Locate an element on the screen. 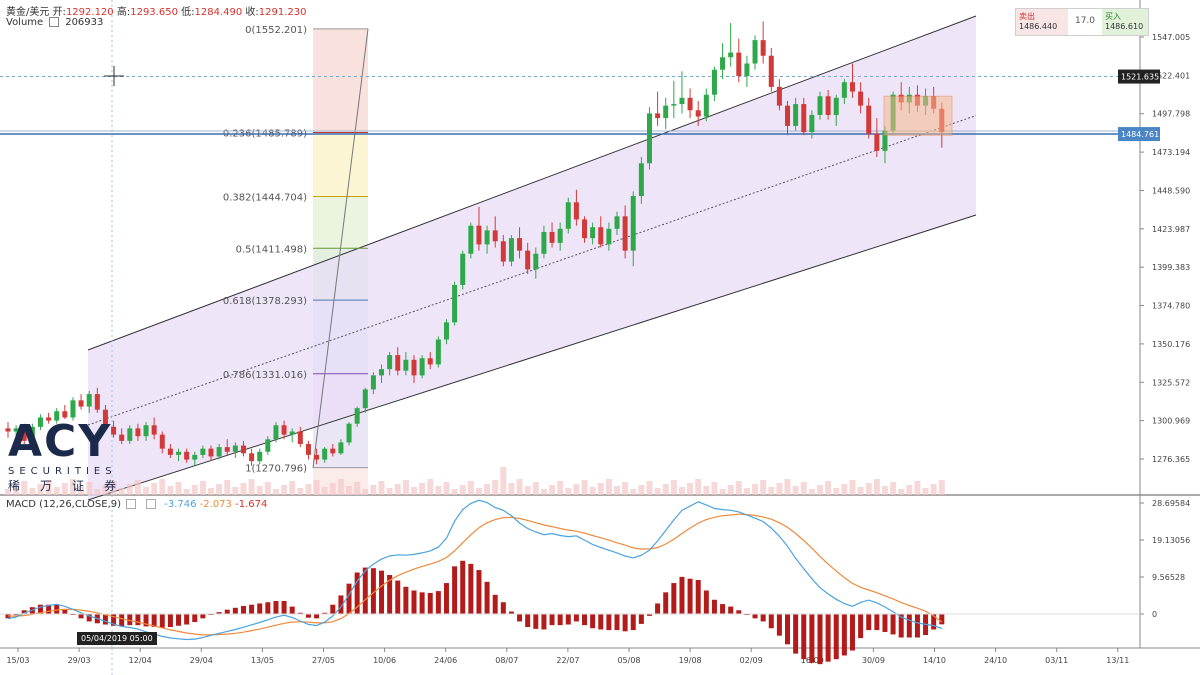  volume-value: 206933 is located at coordinates (84, 22).